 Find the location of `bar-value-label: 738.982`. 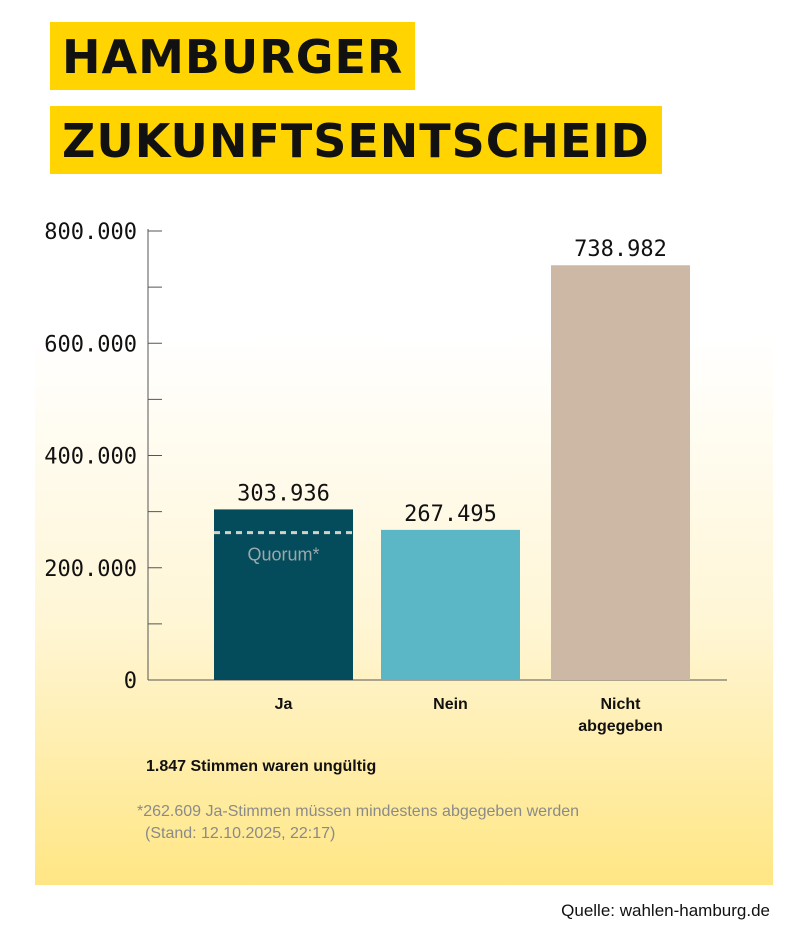

bar-value-label: 738.982 is located at coordinates (620, 249).